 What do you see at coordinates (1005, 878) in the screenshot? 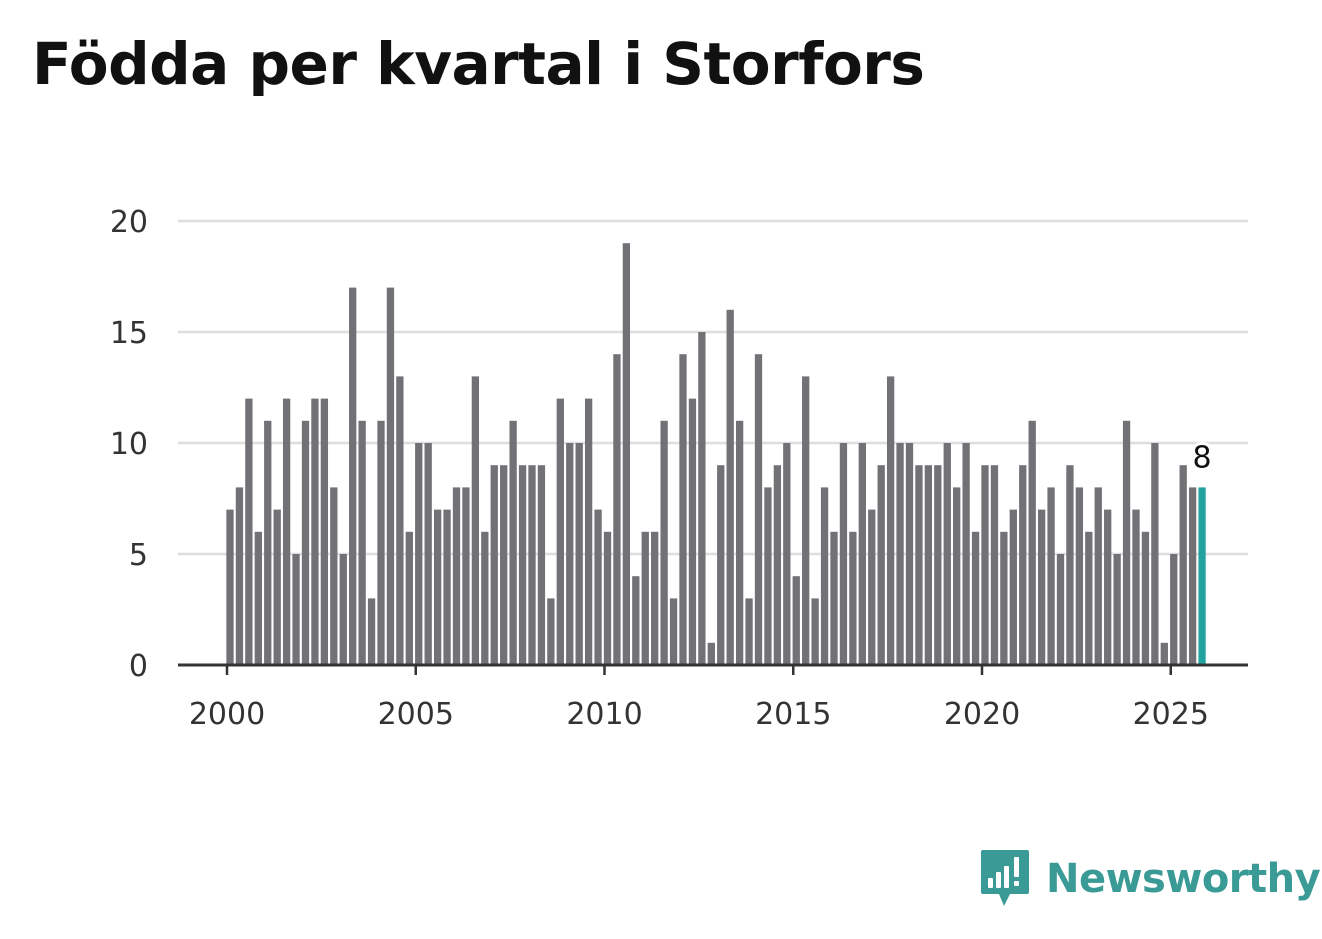
I see `newsworthy-logo-icon` at bounding box center [1005, 878].